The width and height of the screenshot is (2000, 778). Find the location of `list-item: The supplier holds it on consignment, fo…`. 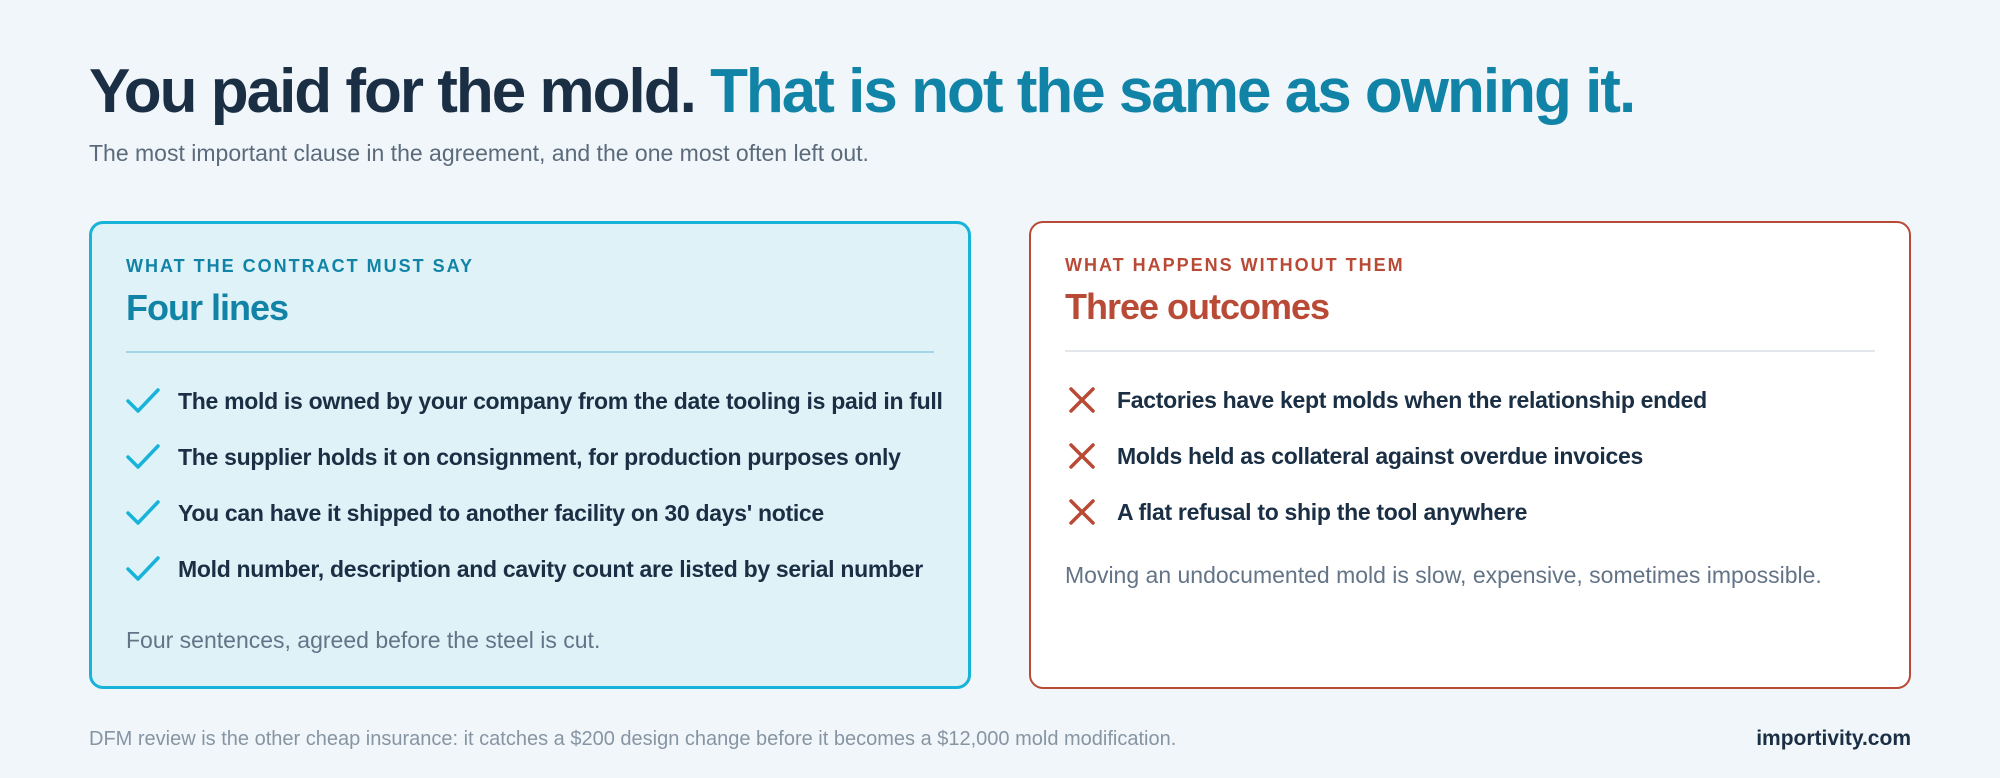

list-item: The supplier holds it on consignment, fo… is located at coordinates (530, 457).